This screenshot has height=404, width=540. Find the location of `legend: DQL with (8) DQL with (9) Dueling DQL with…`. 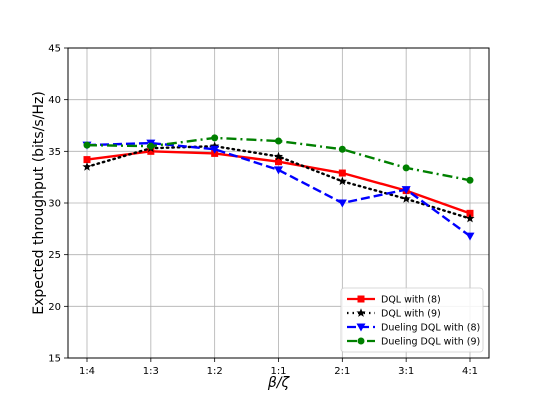

legend: DQL with (8) DQL with (9) Dueling DQL with… is located at coordinates (412, 320).